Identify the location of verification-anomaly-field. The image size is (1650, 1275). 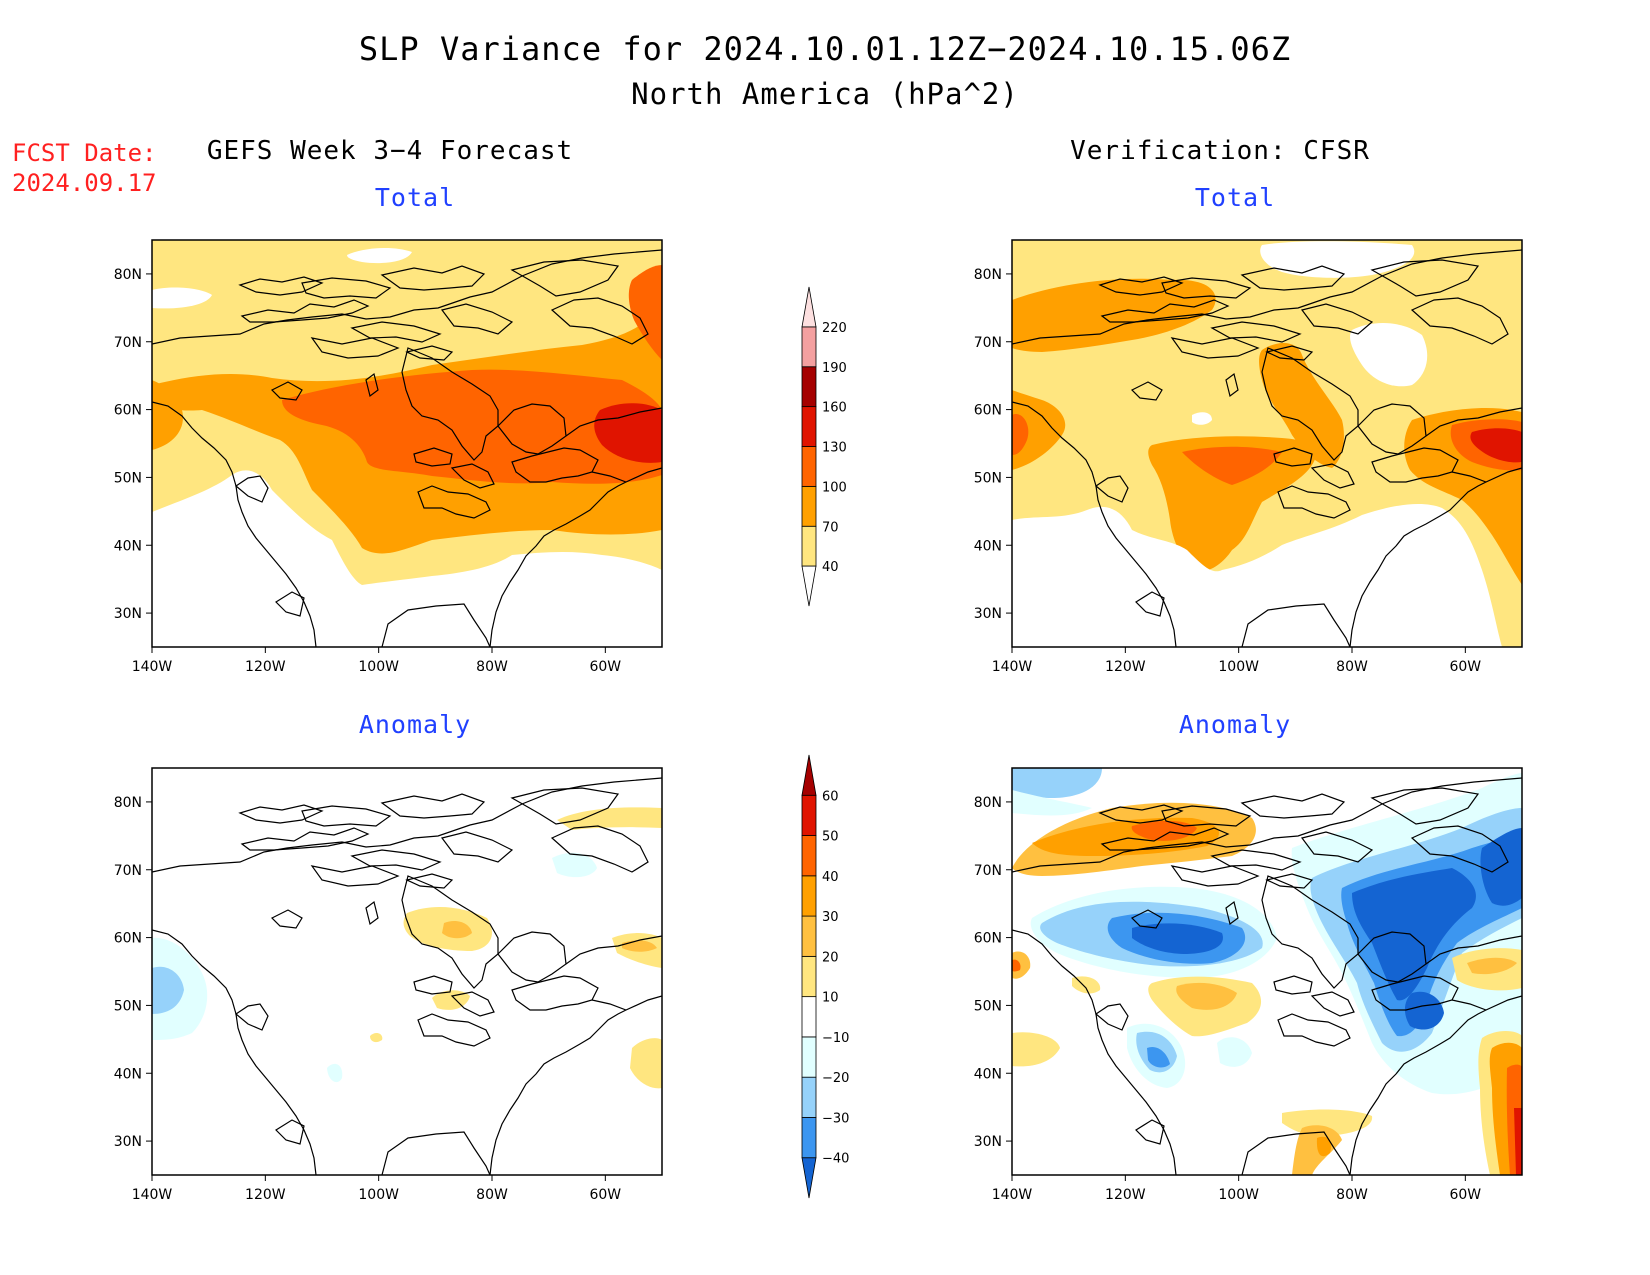
(1267, 971).